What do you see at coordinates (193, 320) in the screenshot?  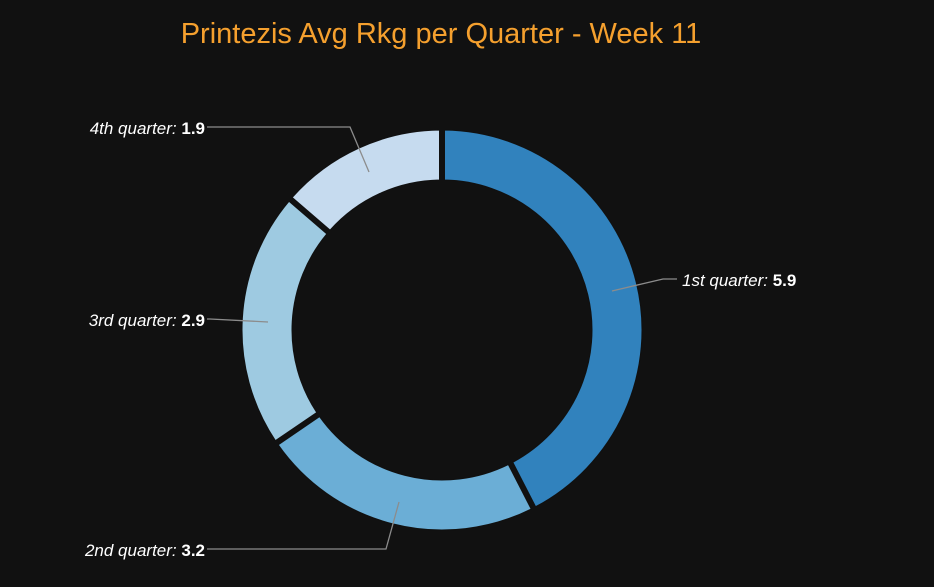 I see `slice-label-value: 2.9` at bounding box center [193, 320].